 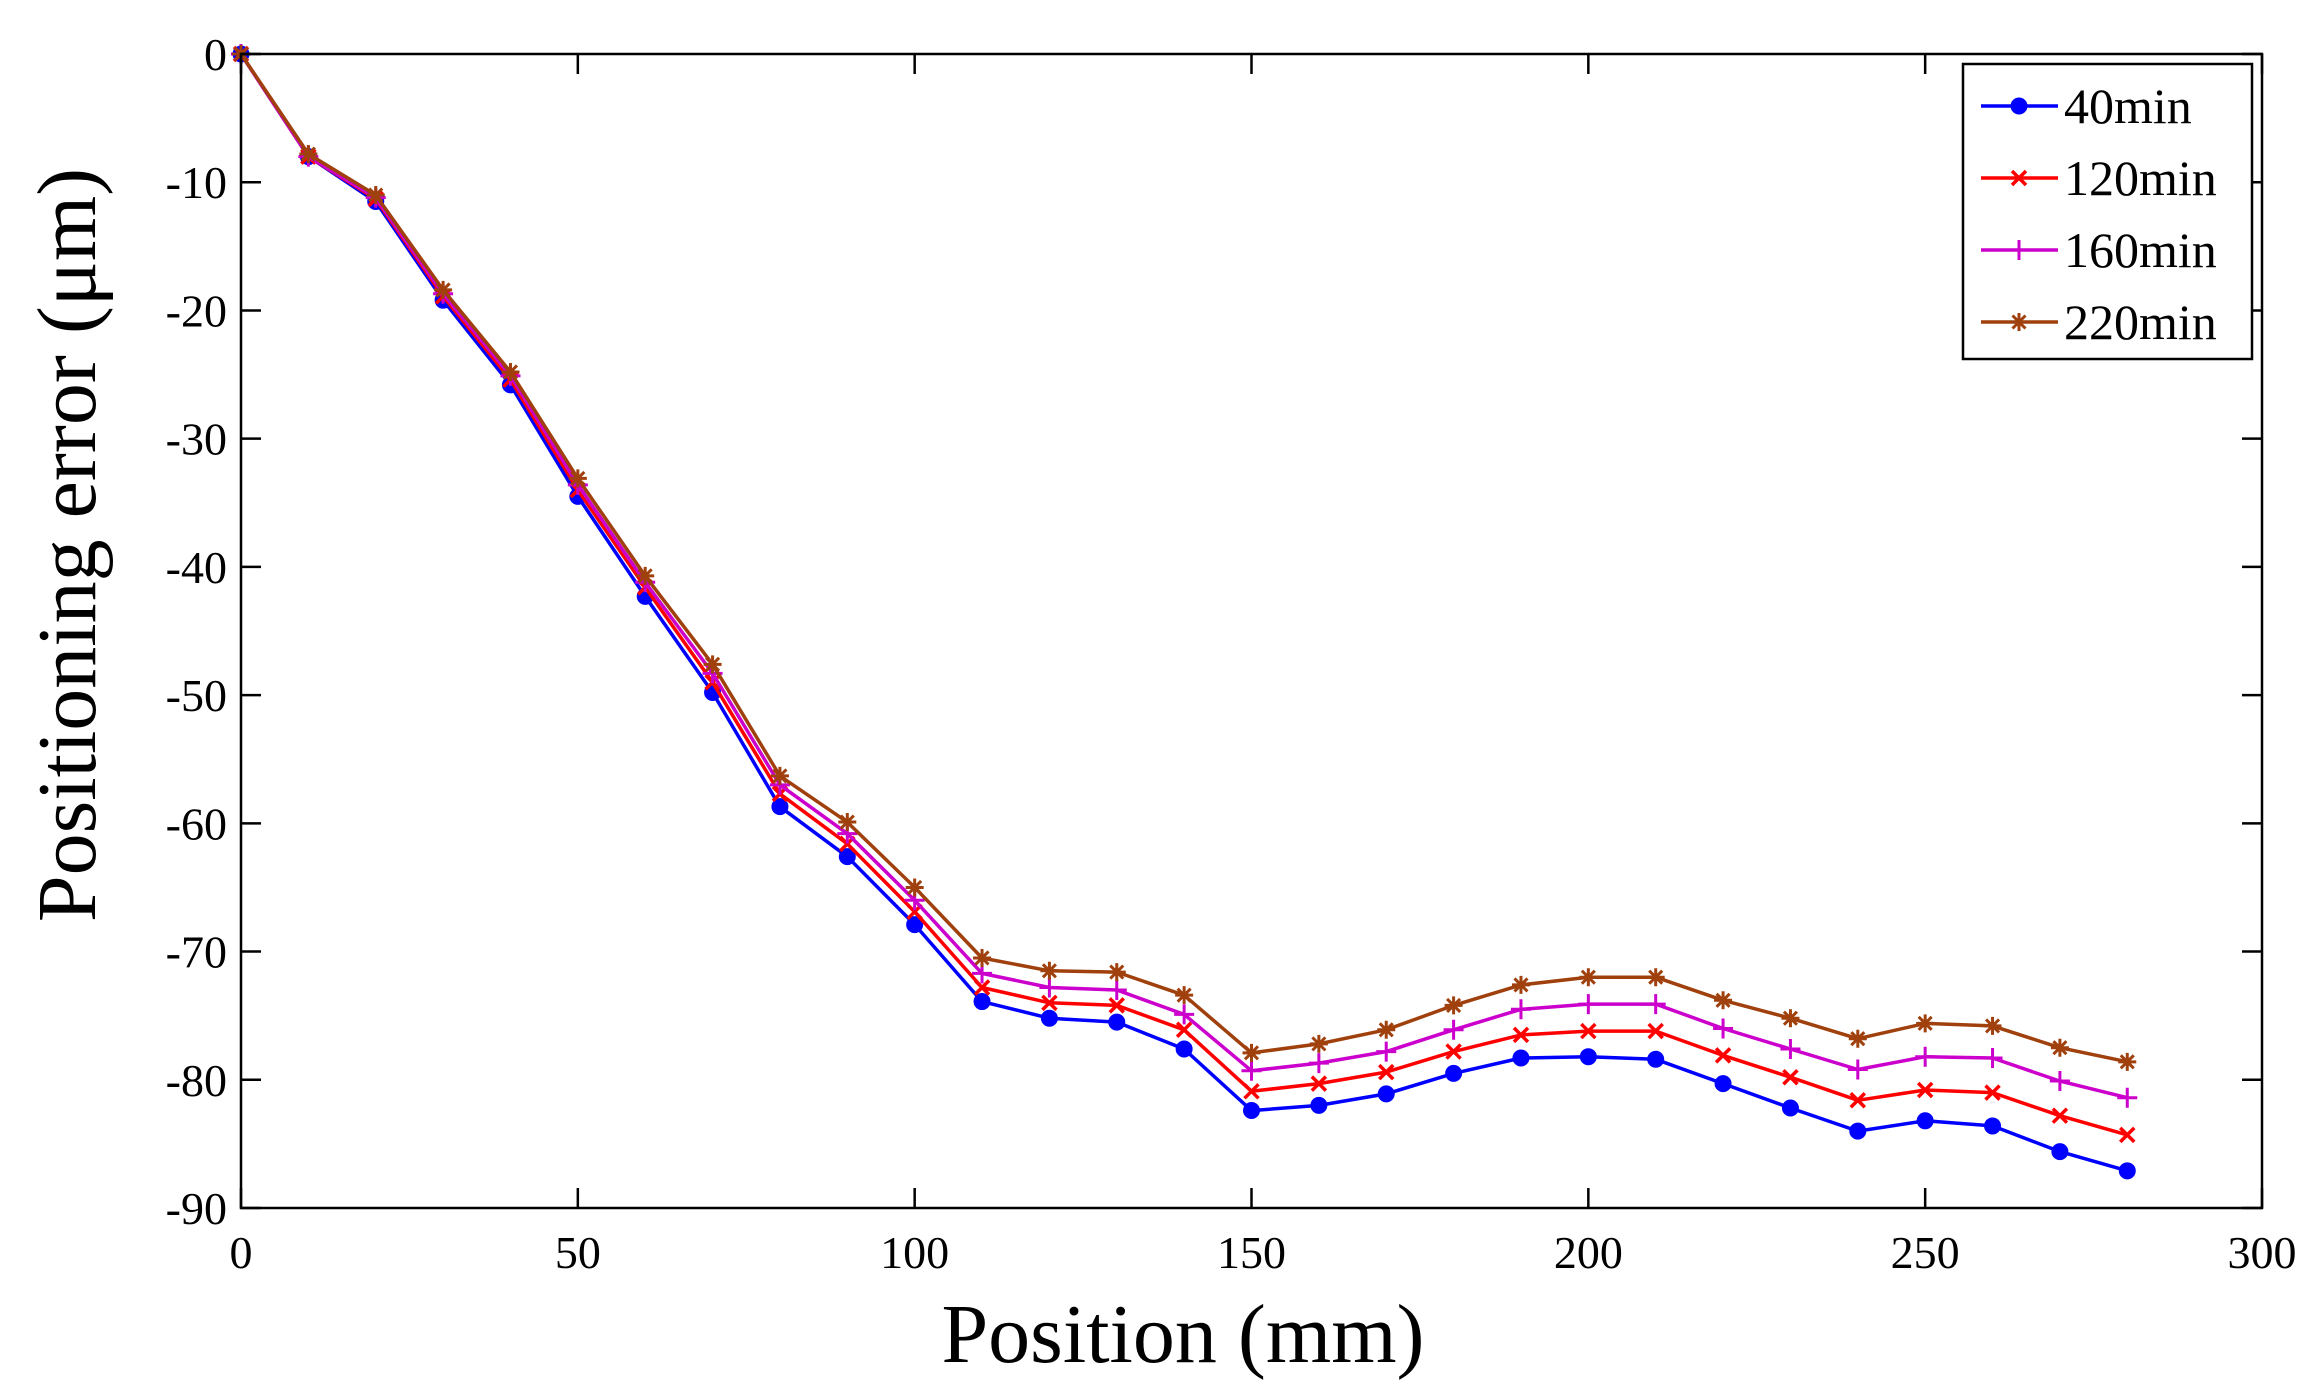 What do you see at coordinates (196, 823) in the screenshot?
I see `y-tick-label: -60` at bounding box center [196, 823].